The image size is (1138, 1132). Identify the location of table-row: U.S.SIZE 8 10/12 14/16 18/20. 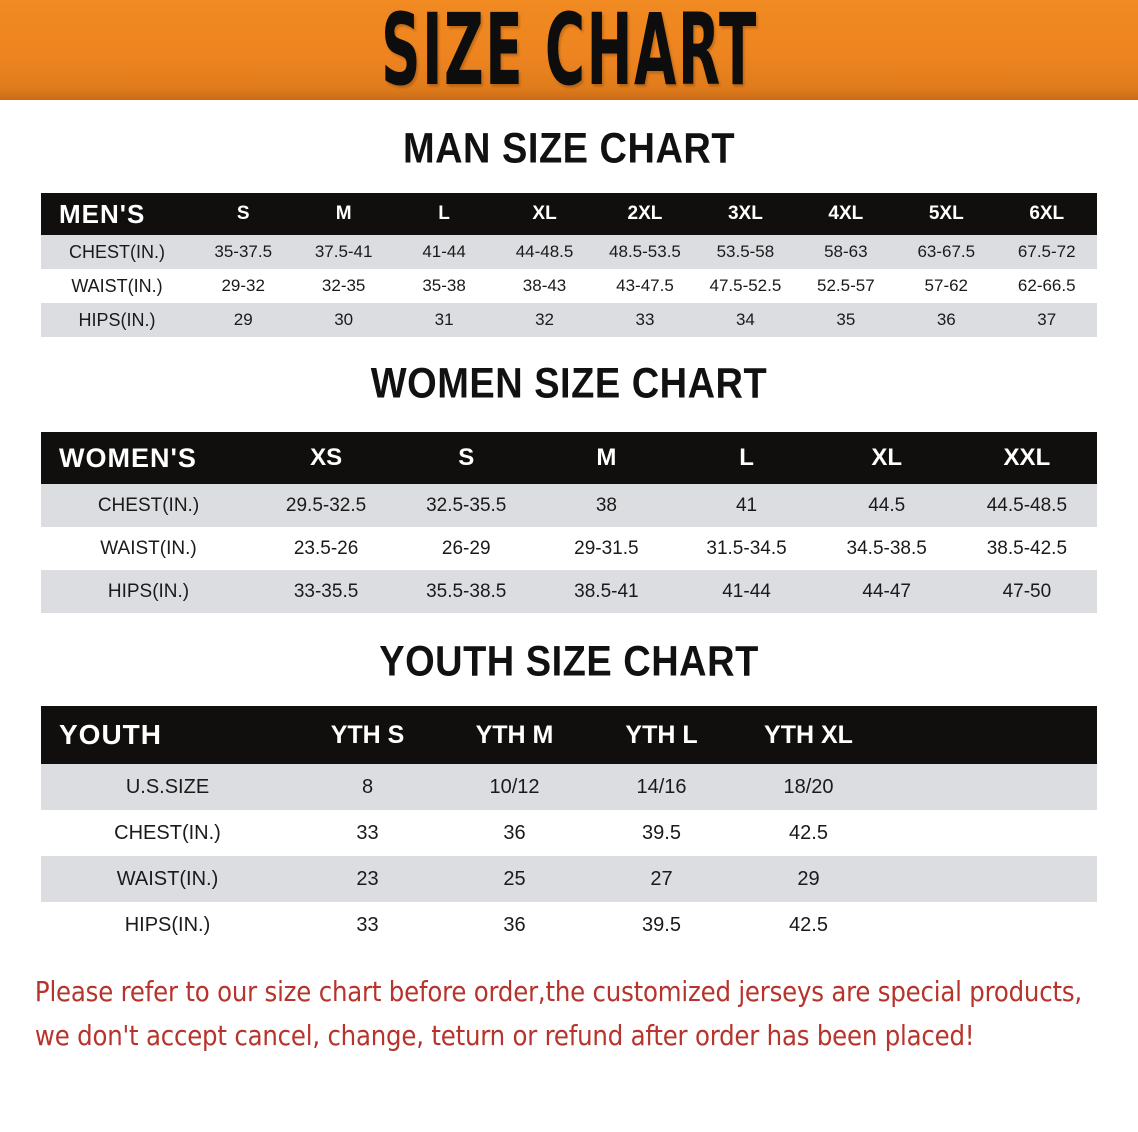
(569, 787).